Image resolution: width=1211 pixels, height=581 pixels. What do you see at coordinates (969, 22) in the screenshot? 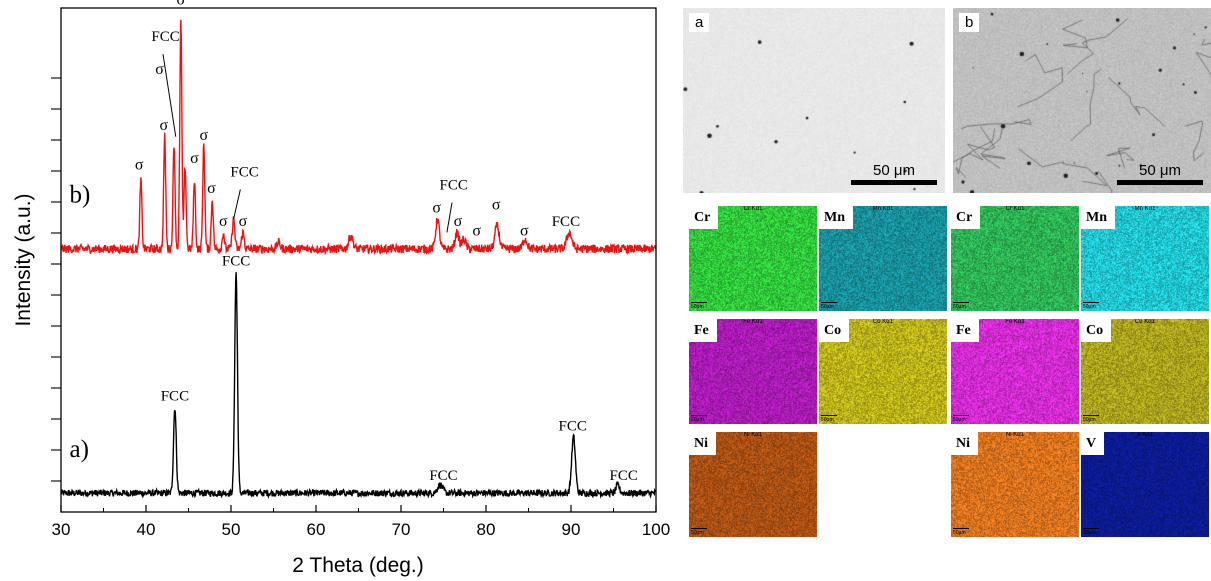
I see `sem-panel-tag: b` at bounding box center [969, 22].